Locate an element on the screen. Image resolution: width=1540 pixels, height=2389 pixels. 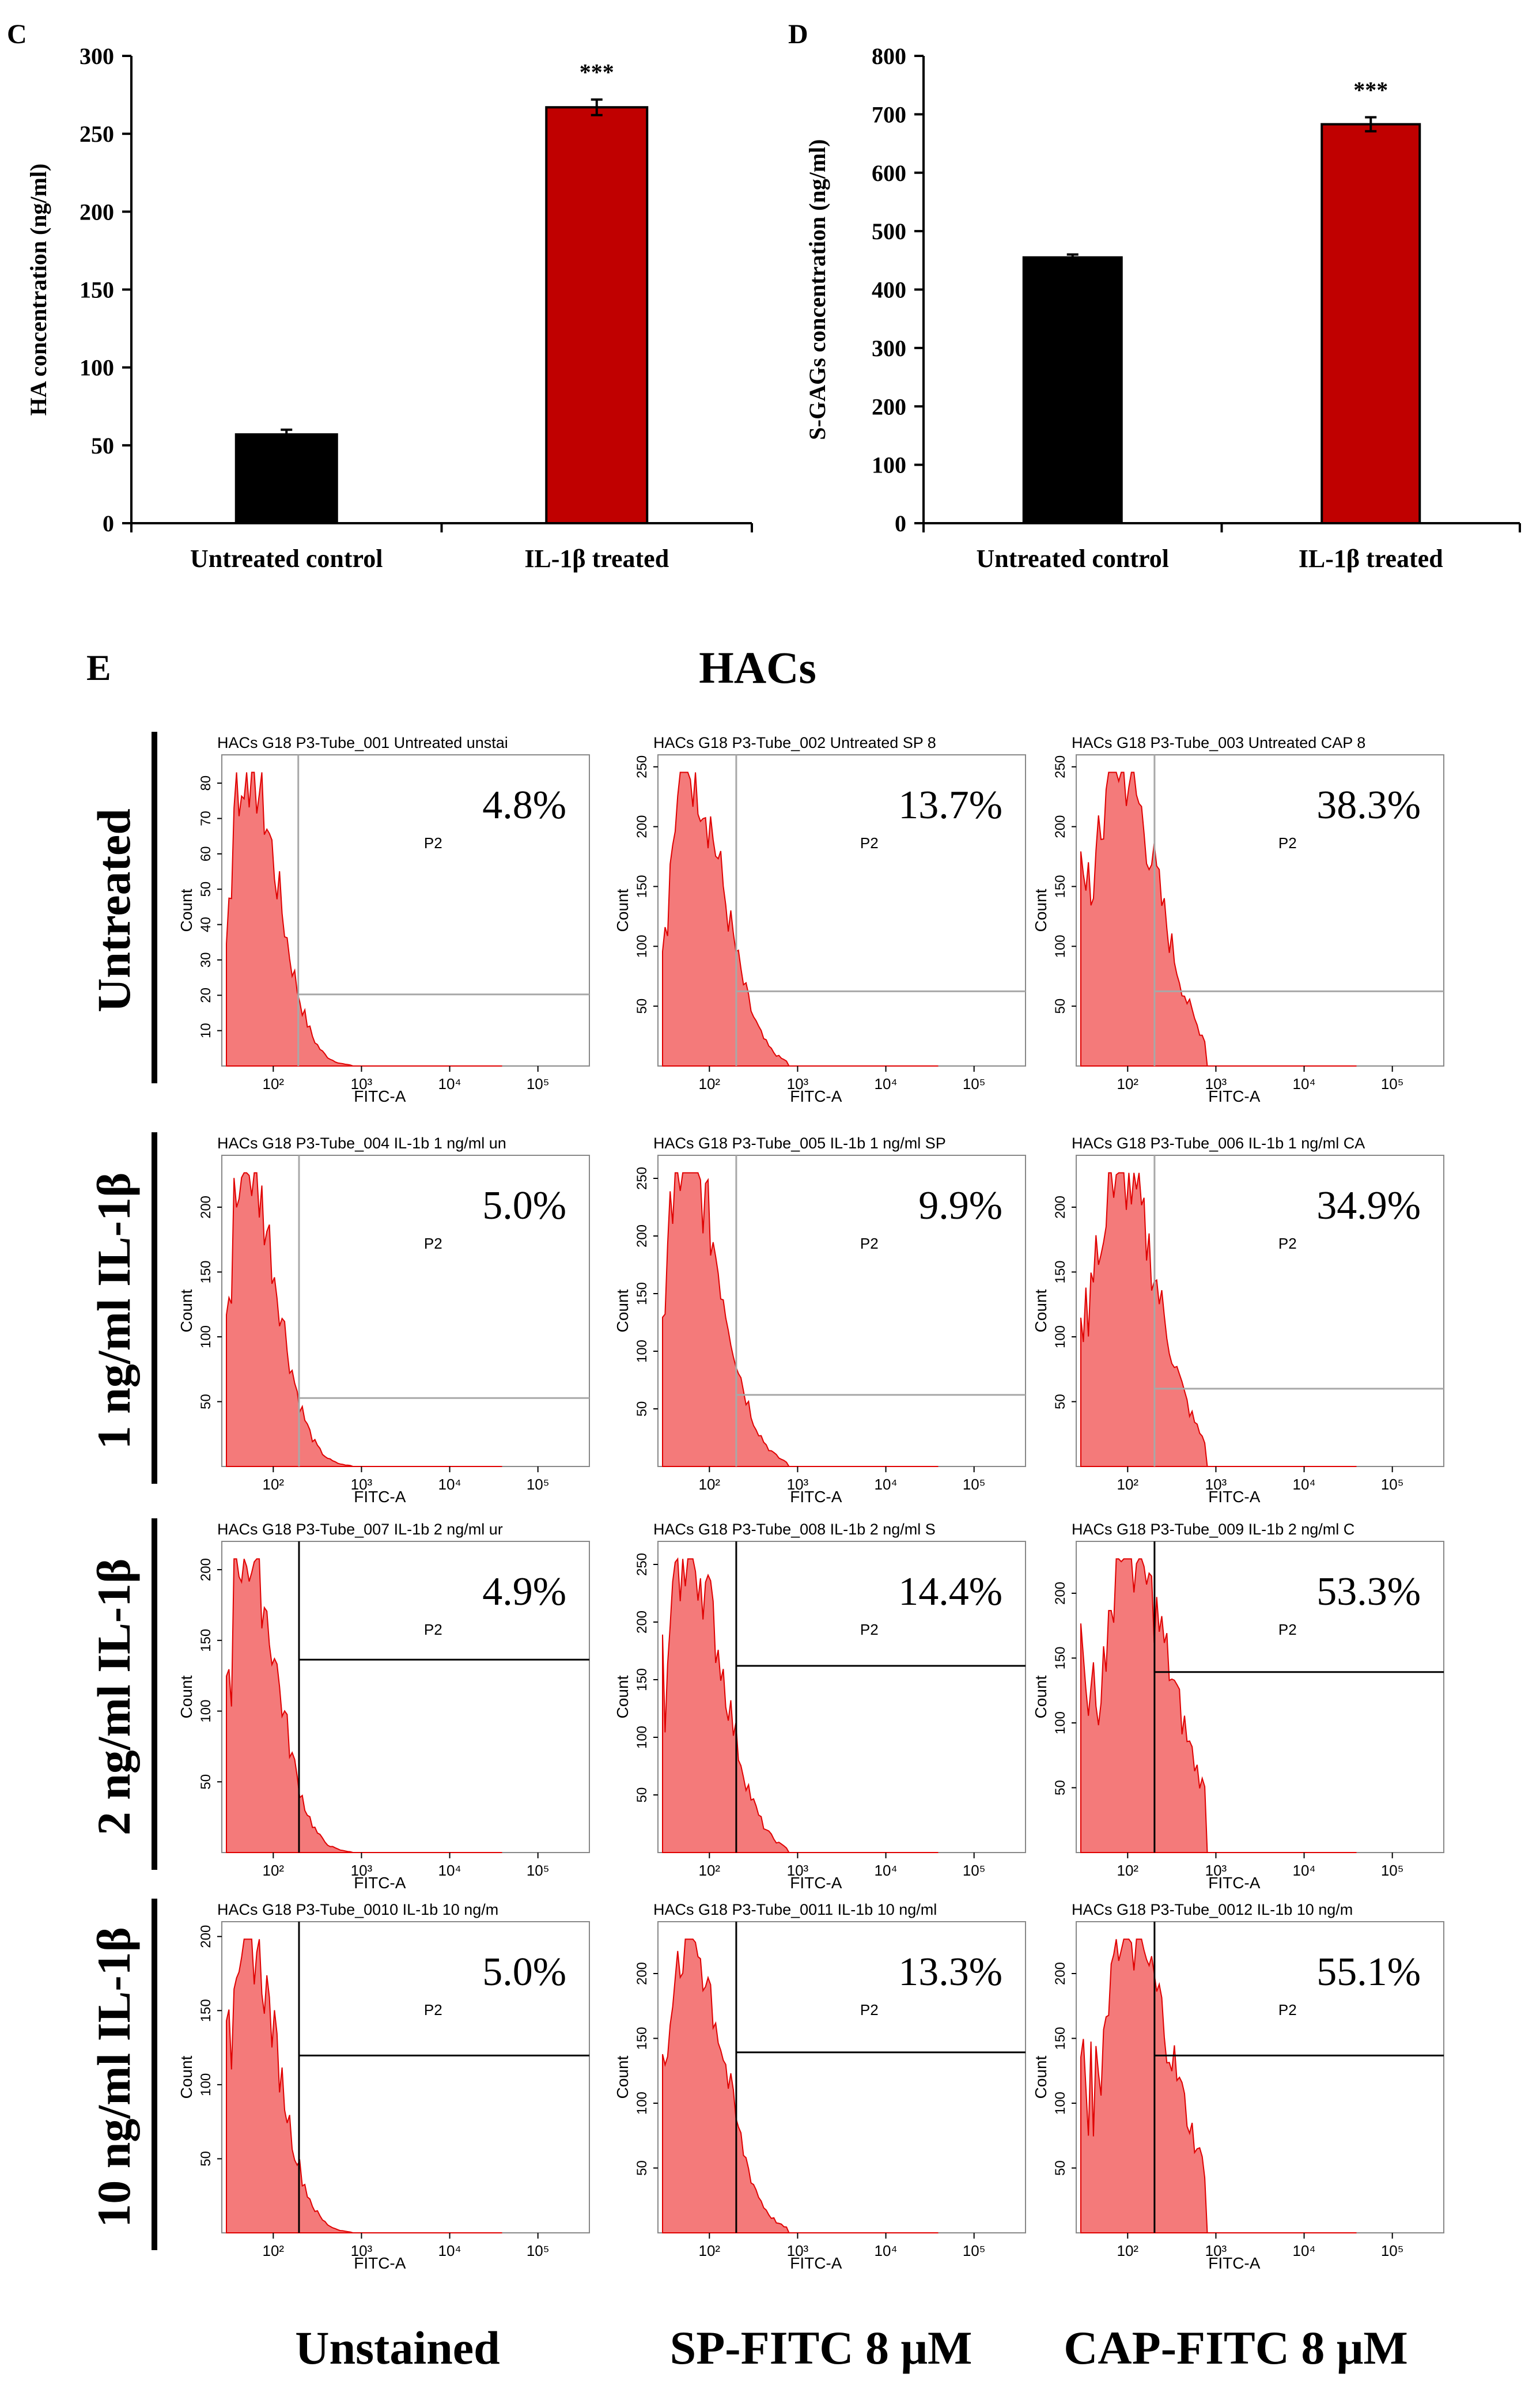
y-tick-label: 600 is located at coordinates (889, 173).